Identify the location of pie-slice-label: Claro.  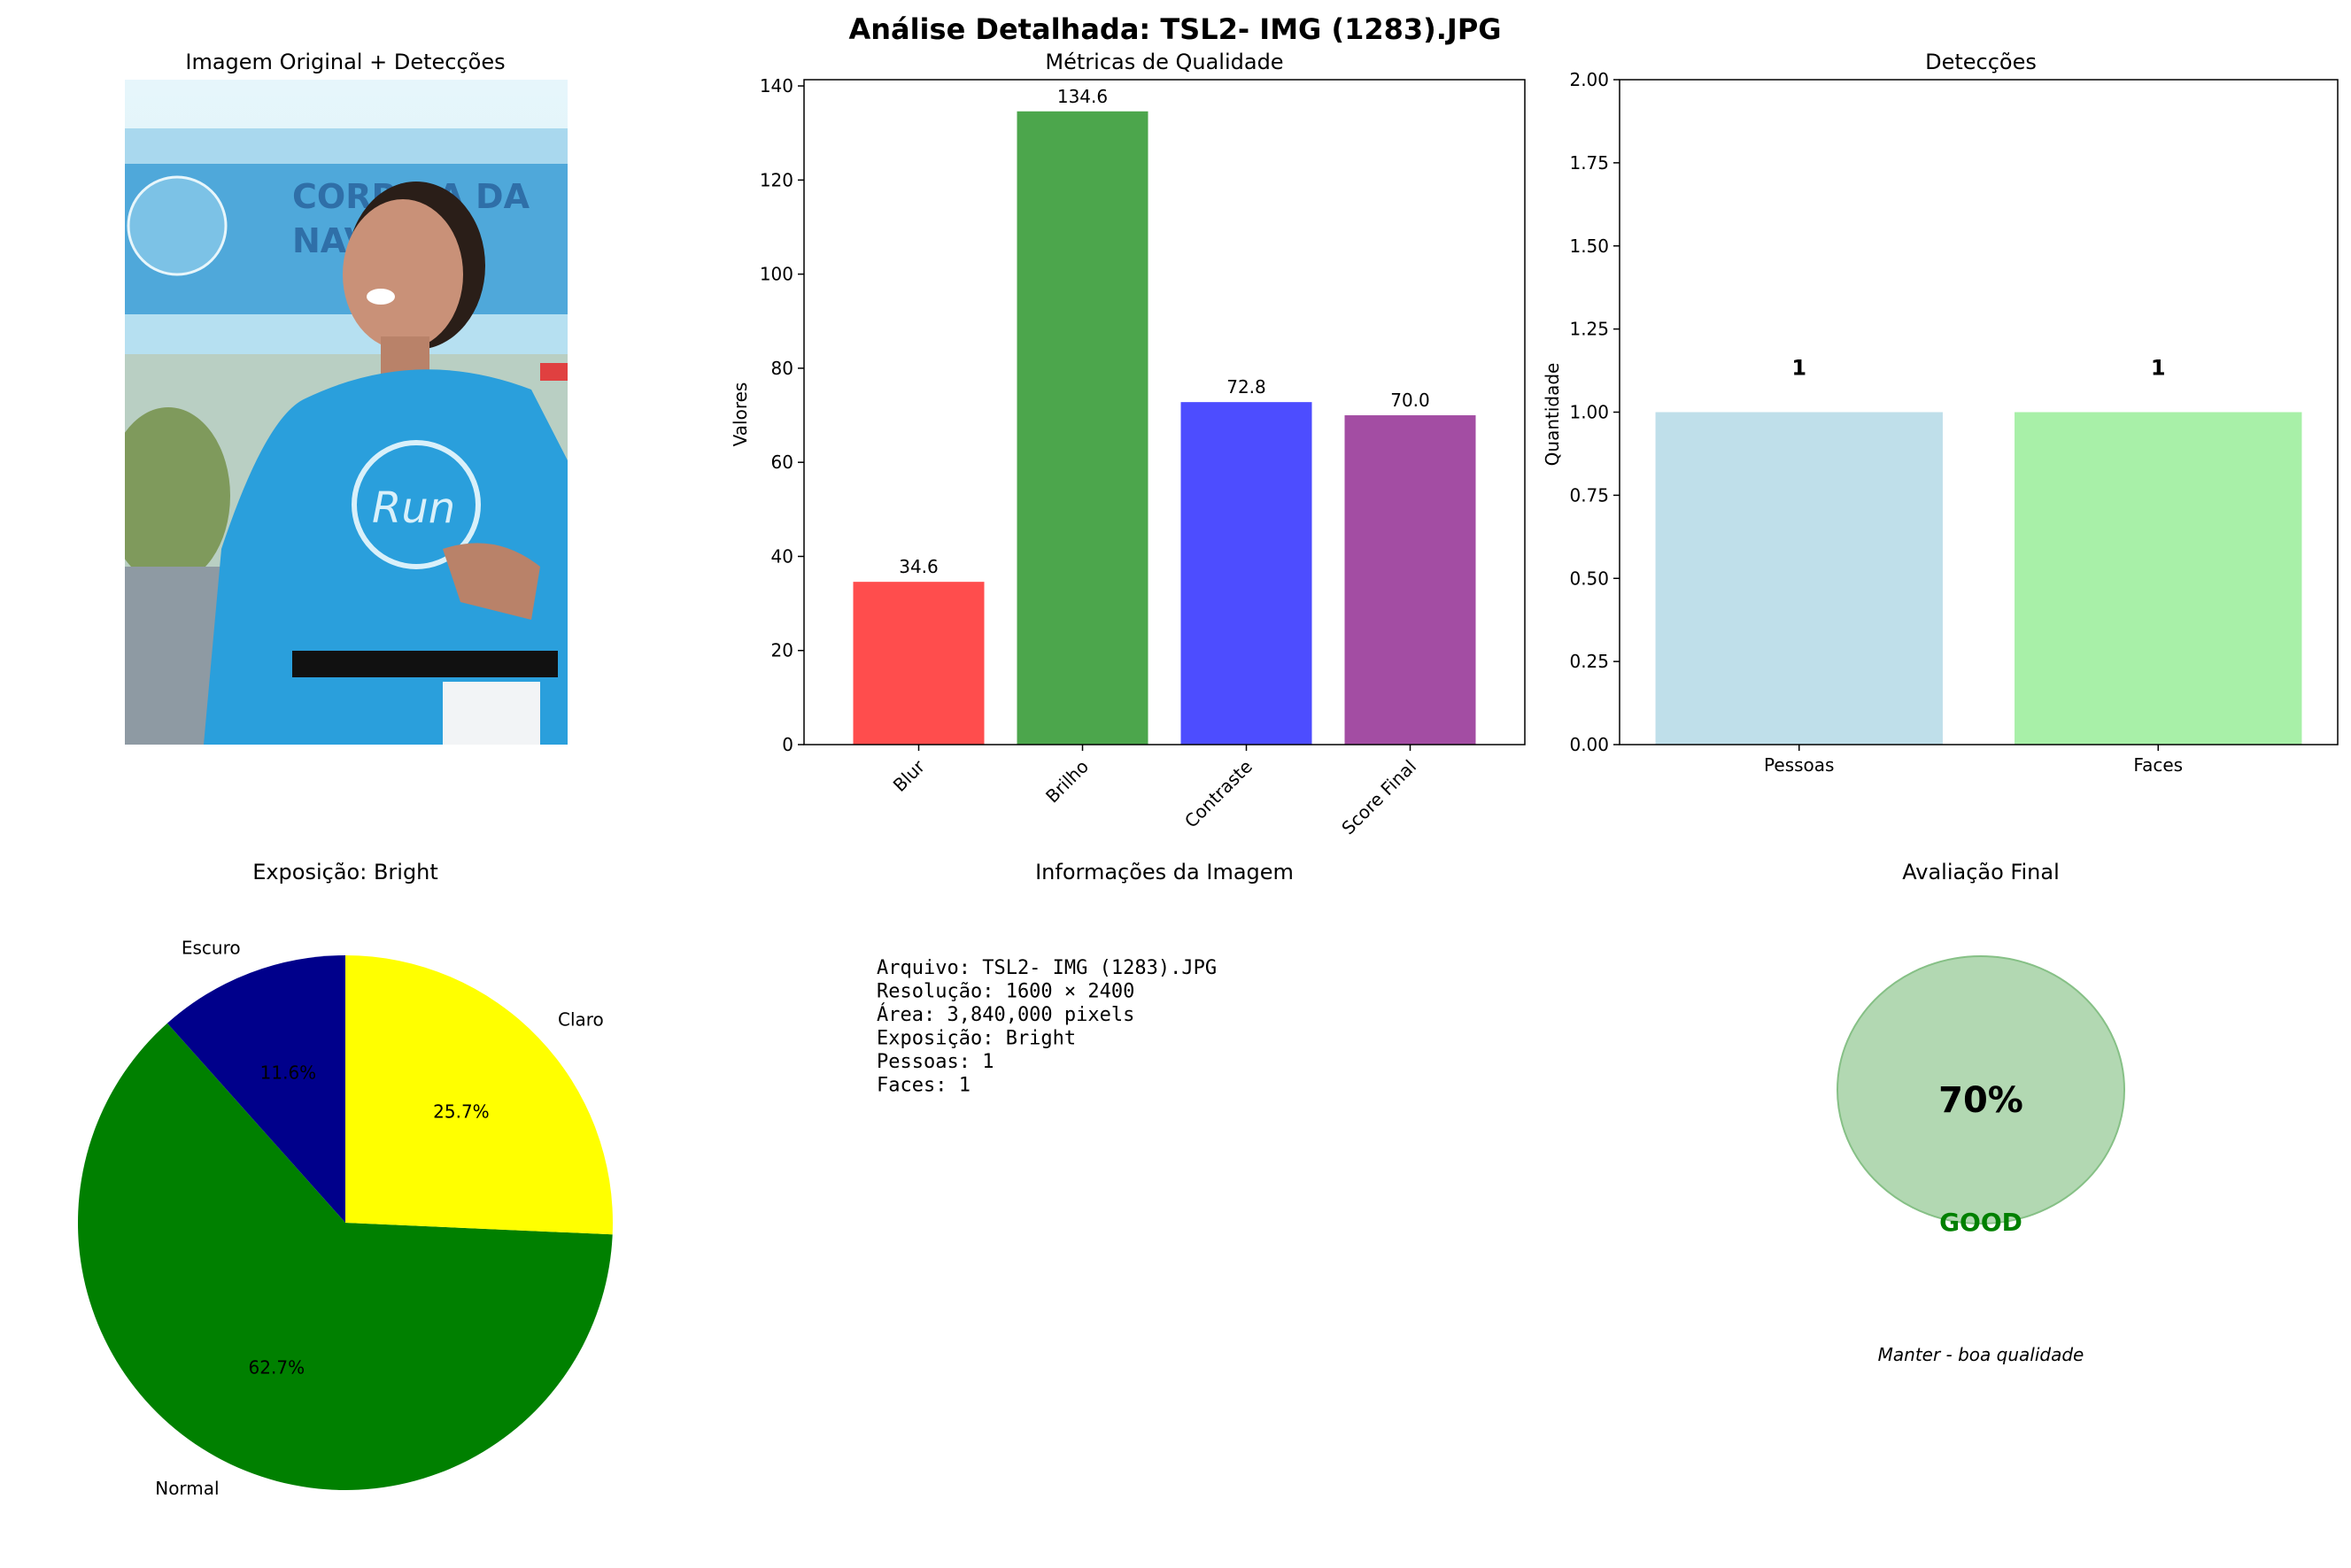
(581, 1019).